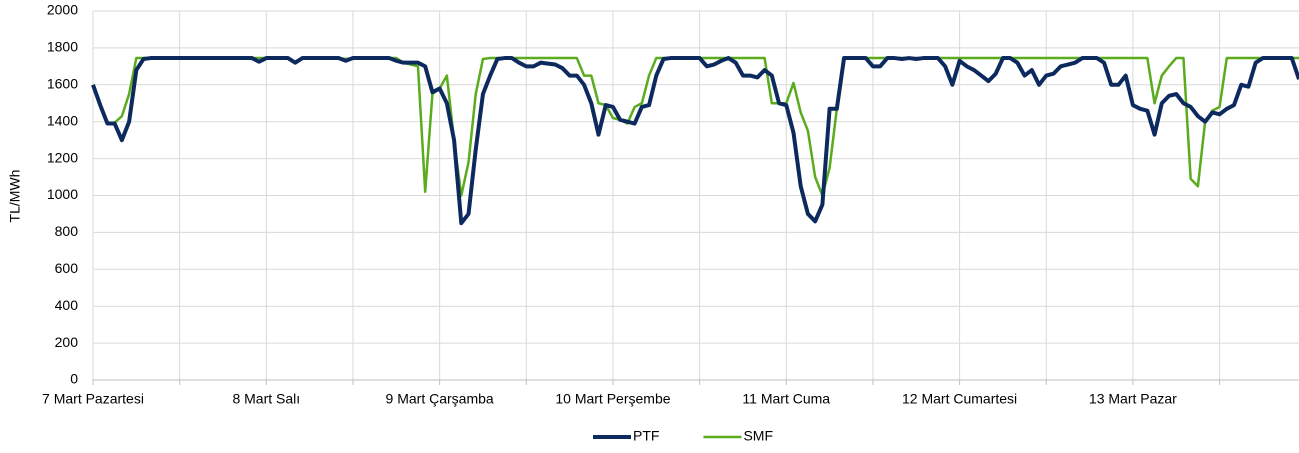 The height and width of the screenshot is (453, 1299). Describe the element at coordinates (67, 305) in the screenshot. I see `y-tick-label: 400` at that location.